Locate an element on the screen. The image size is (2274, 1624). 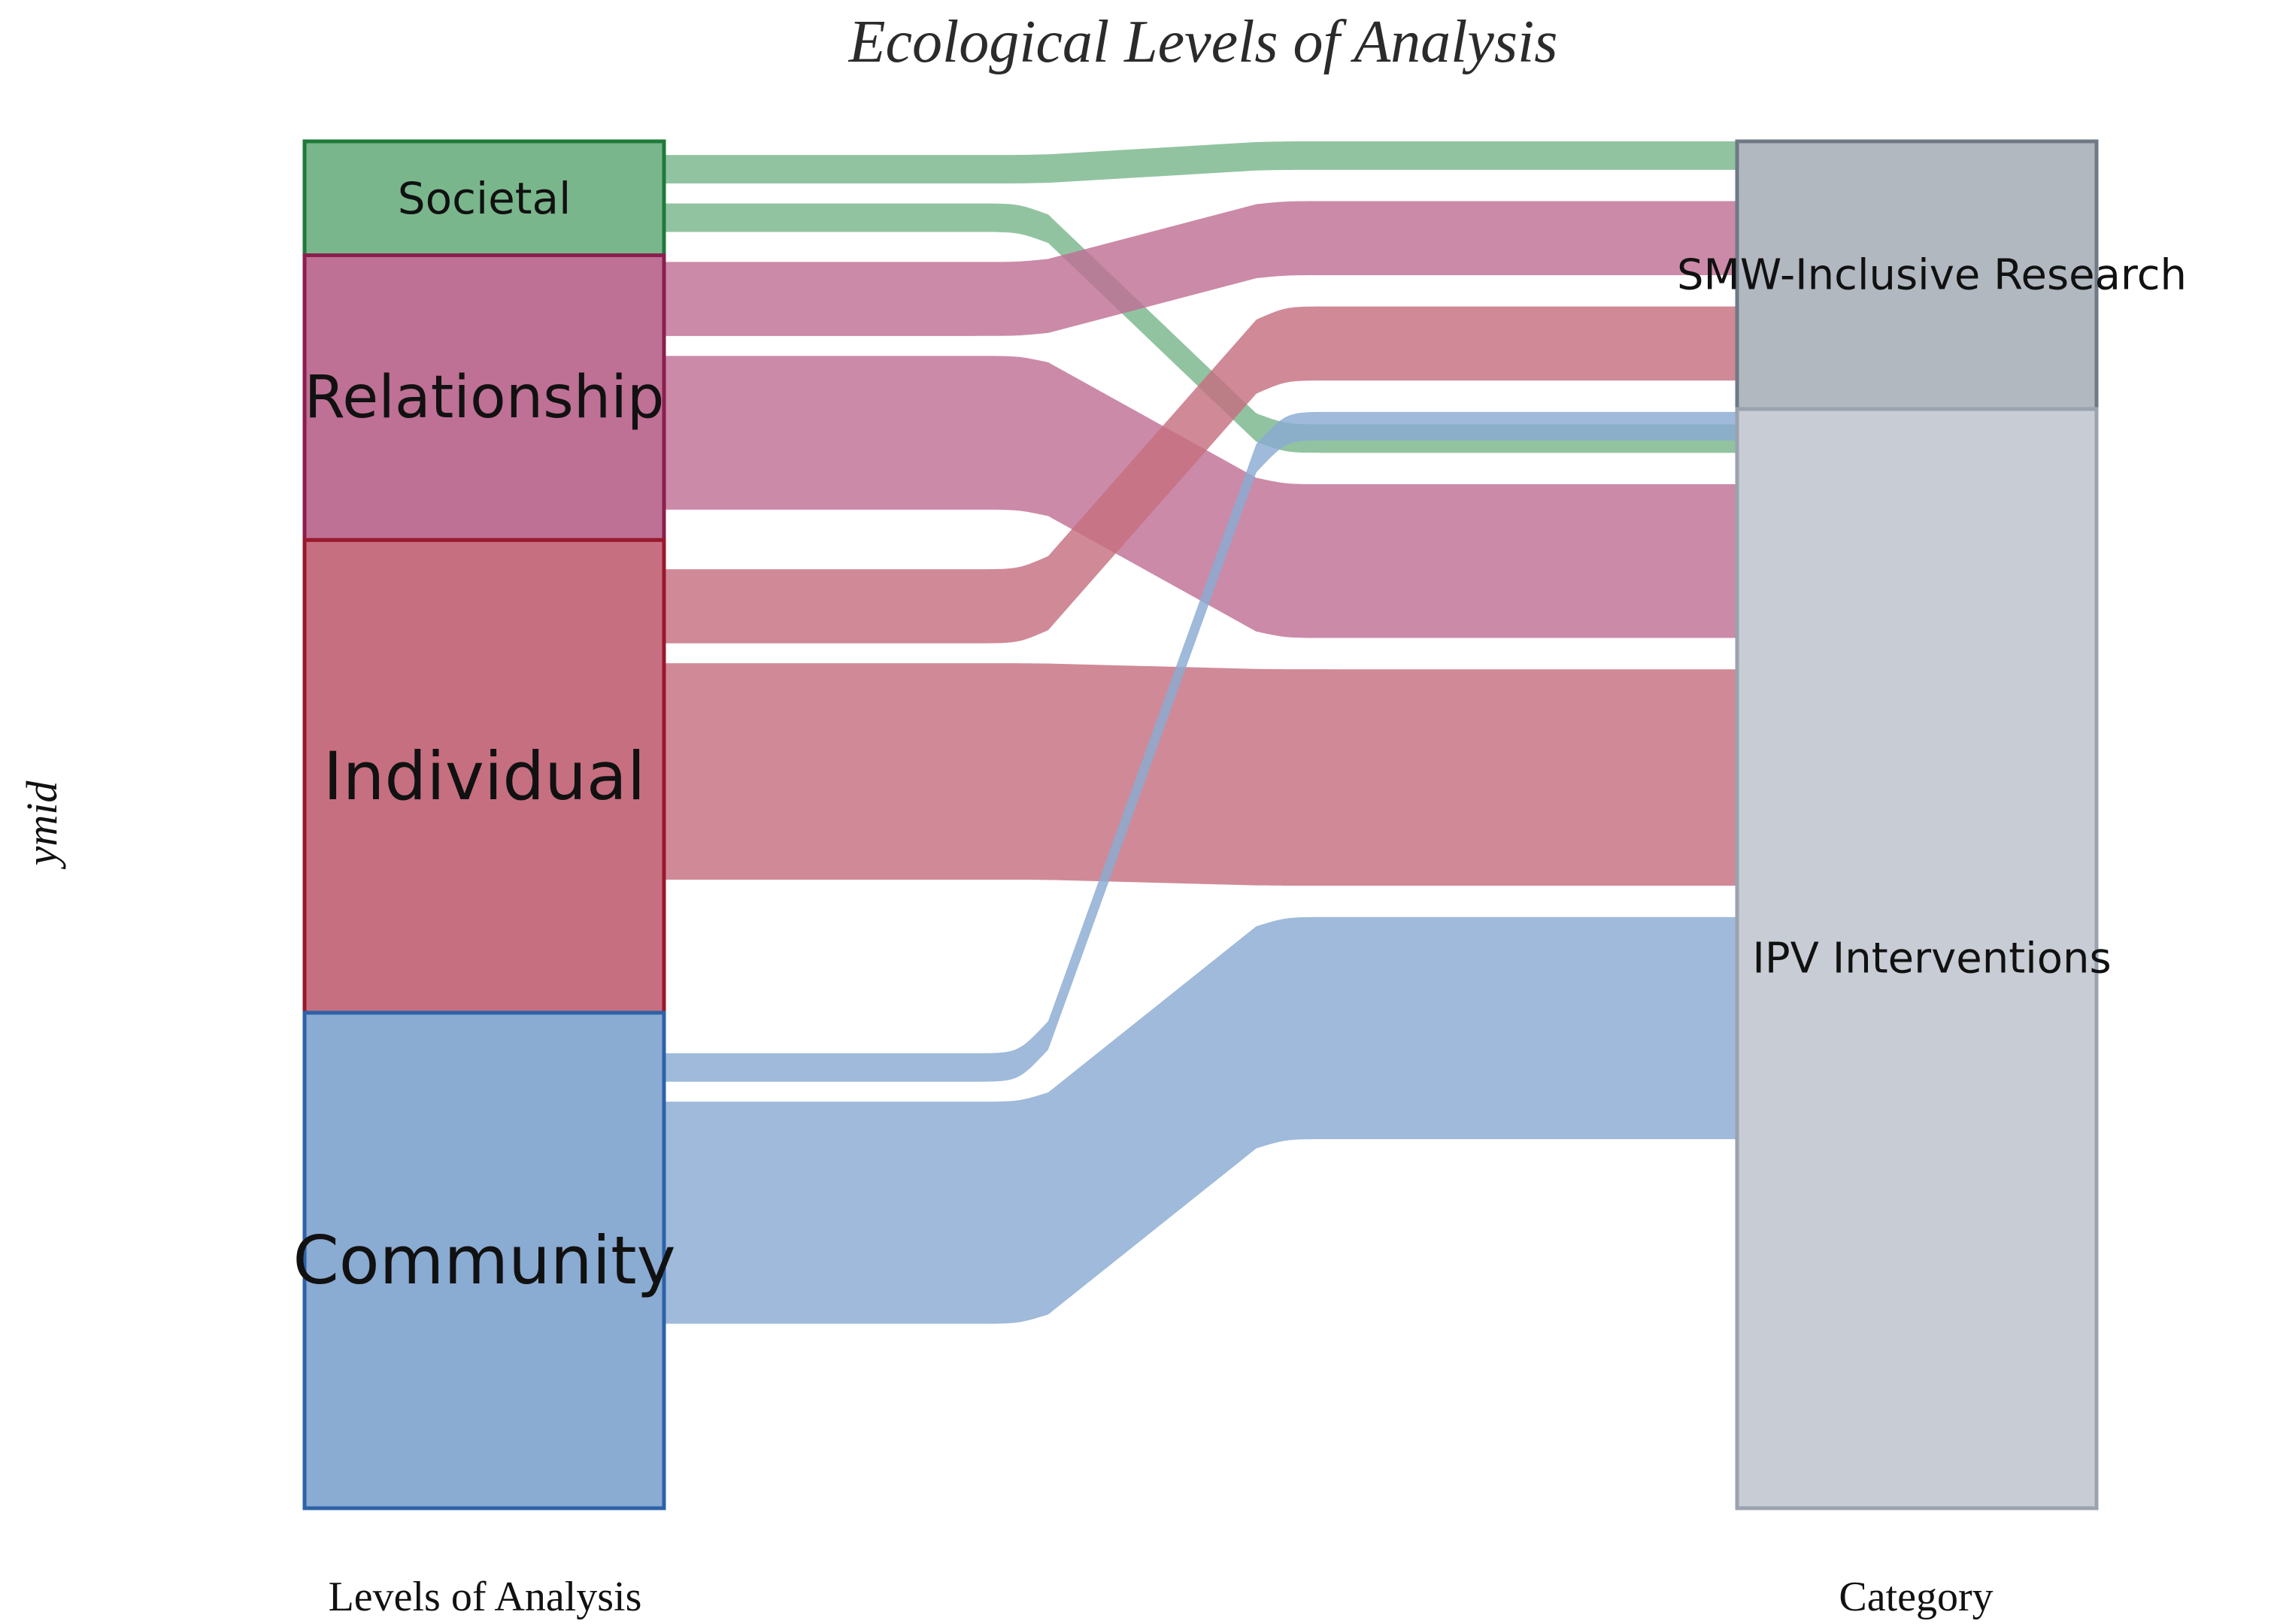
chart-title: Ecological Levels of Analysis is located at coordinates (1203, 42).